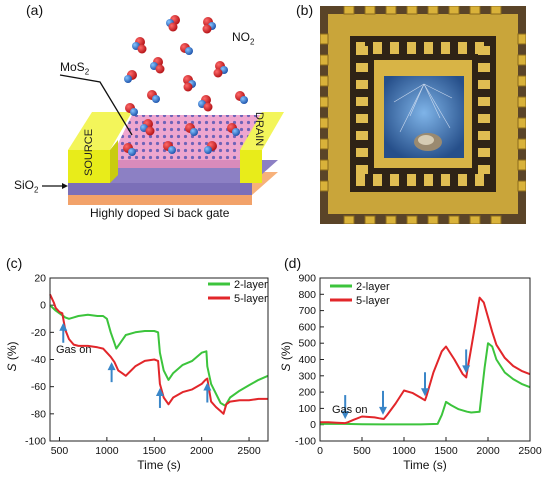  I want to click on bond-pads, so click(423, 114).